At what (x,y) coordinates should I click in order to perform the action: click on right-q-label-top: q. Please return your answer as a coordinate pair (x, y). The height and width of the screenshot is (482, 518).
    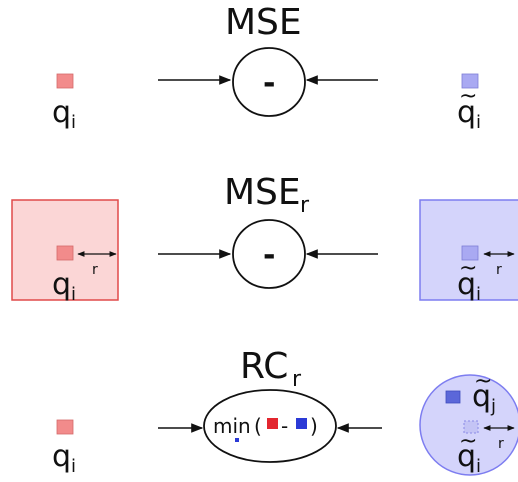
    Looking at the image, I should click on (481, 396).